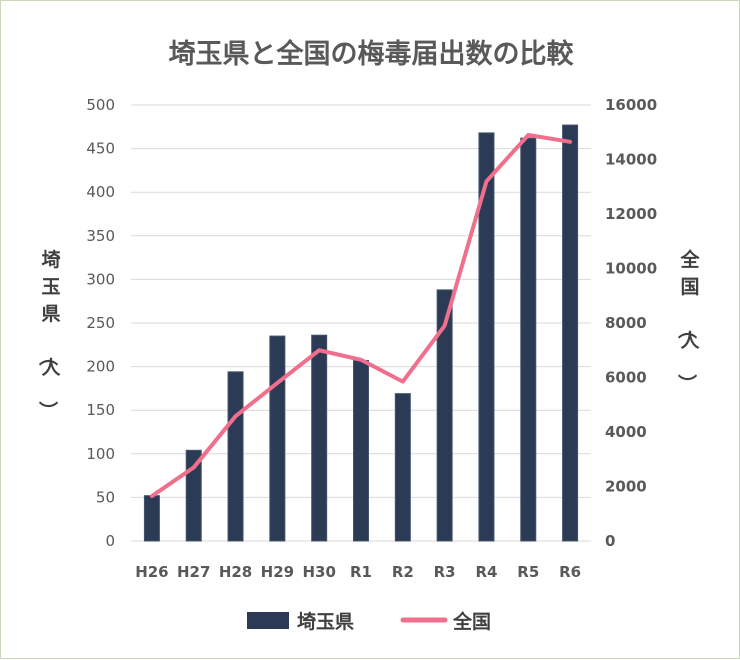 The height and width of the screenshot is (660, 740). I want to click on legend-bar-label: 埼玉県, so click(325, 621).